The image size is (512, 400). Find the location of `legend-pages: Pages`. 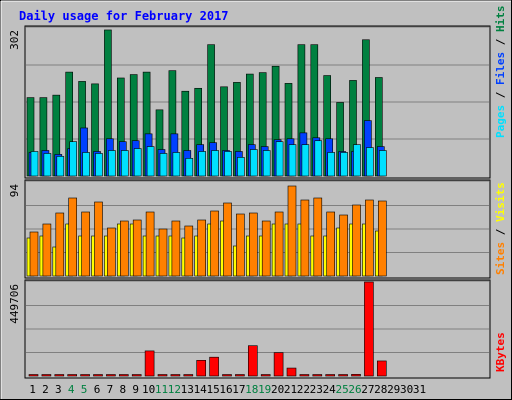

legend-pages: Pages is located at coordinates (500, 121).